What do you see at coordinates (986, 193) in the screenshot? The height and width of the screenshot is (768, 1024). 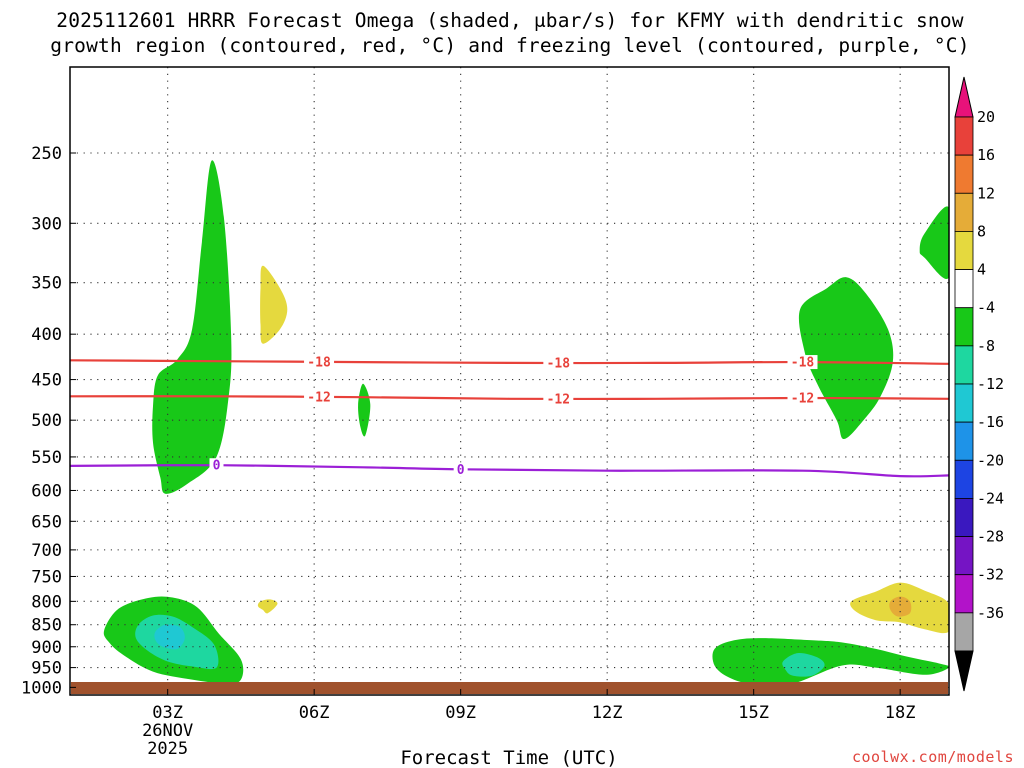 I see `colorbar-label: 12` at bounding box center [986, 193].